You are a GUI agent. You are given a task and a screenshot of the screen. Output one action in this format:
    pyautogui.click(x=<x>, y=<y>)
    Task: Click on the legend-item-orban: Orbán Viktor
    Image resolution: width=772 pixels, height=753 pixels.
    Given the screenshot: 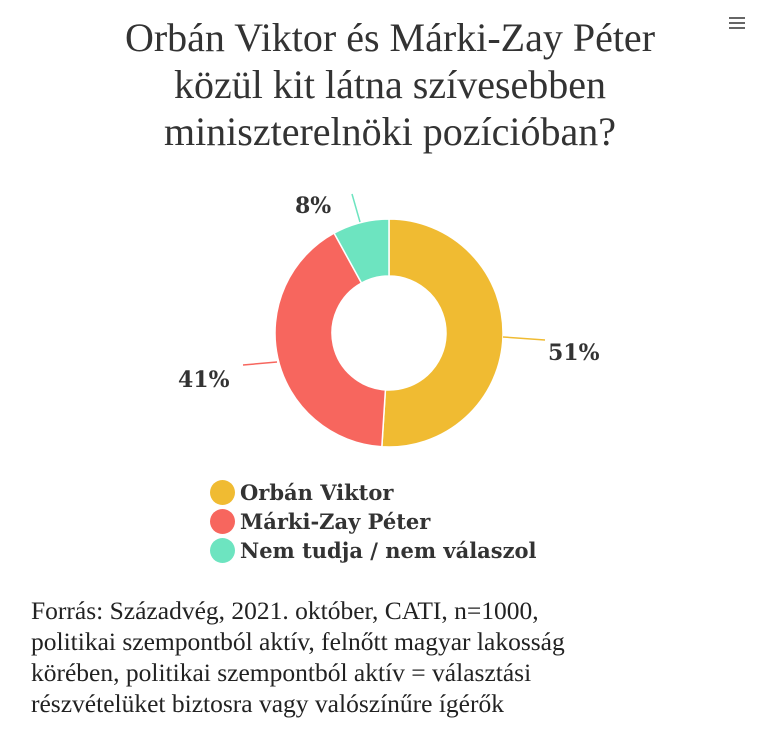 What is the action you would take?
    pyautogui.click(x=373, y=492)
    